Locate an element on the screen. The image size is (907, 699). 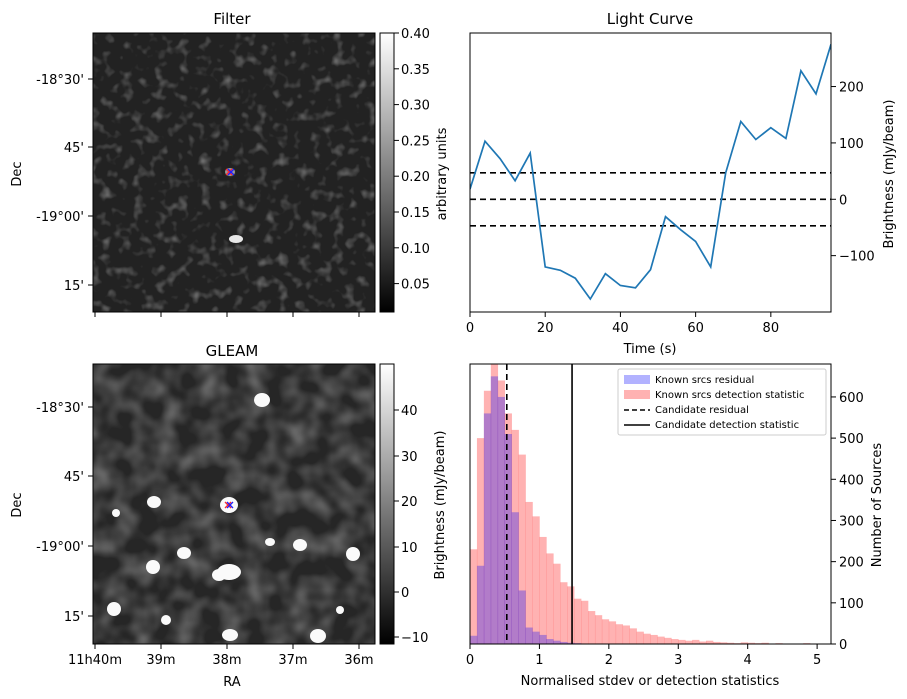
gleam-ylabel: Dec is located at coordinates (17, 504).